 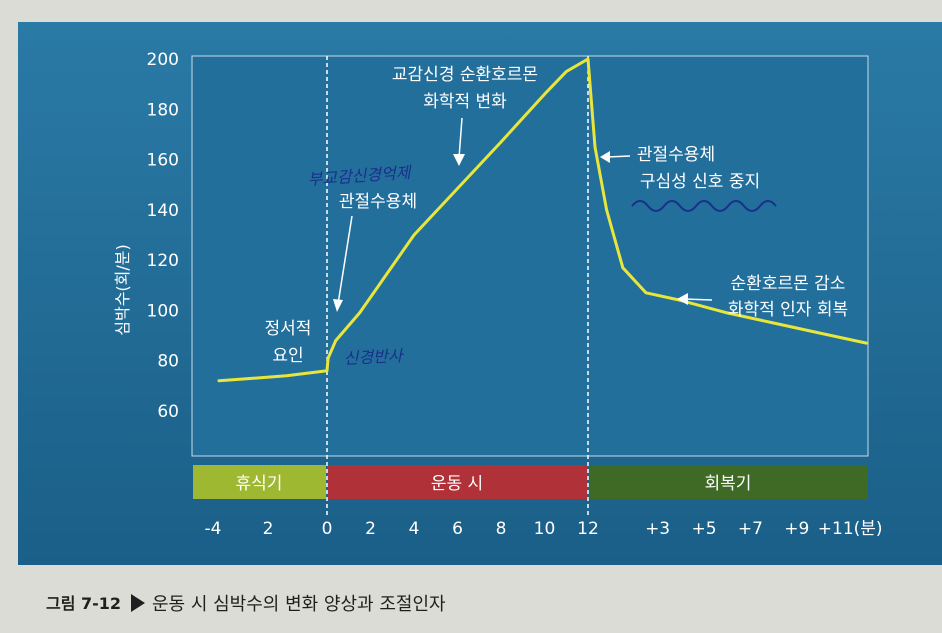 What do you see at coordinates (588, 529) in the screenshot?
I see `x-tick-label: 12` at bounding box center [588, 529].